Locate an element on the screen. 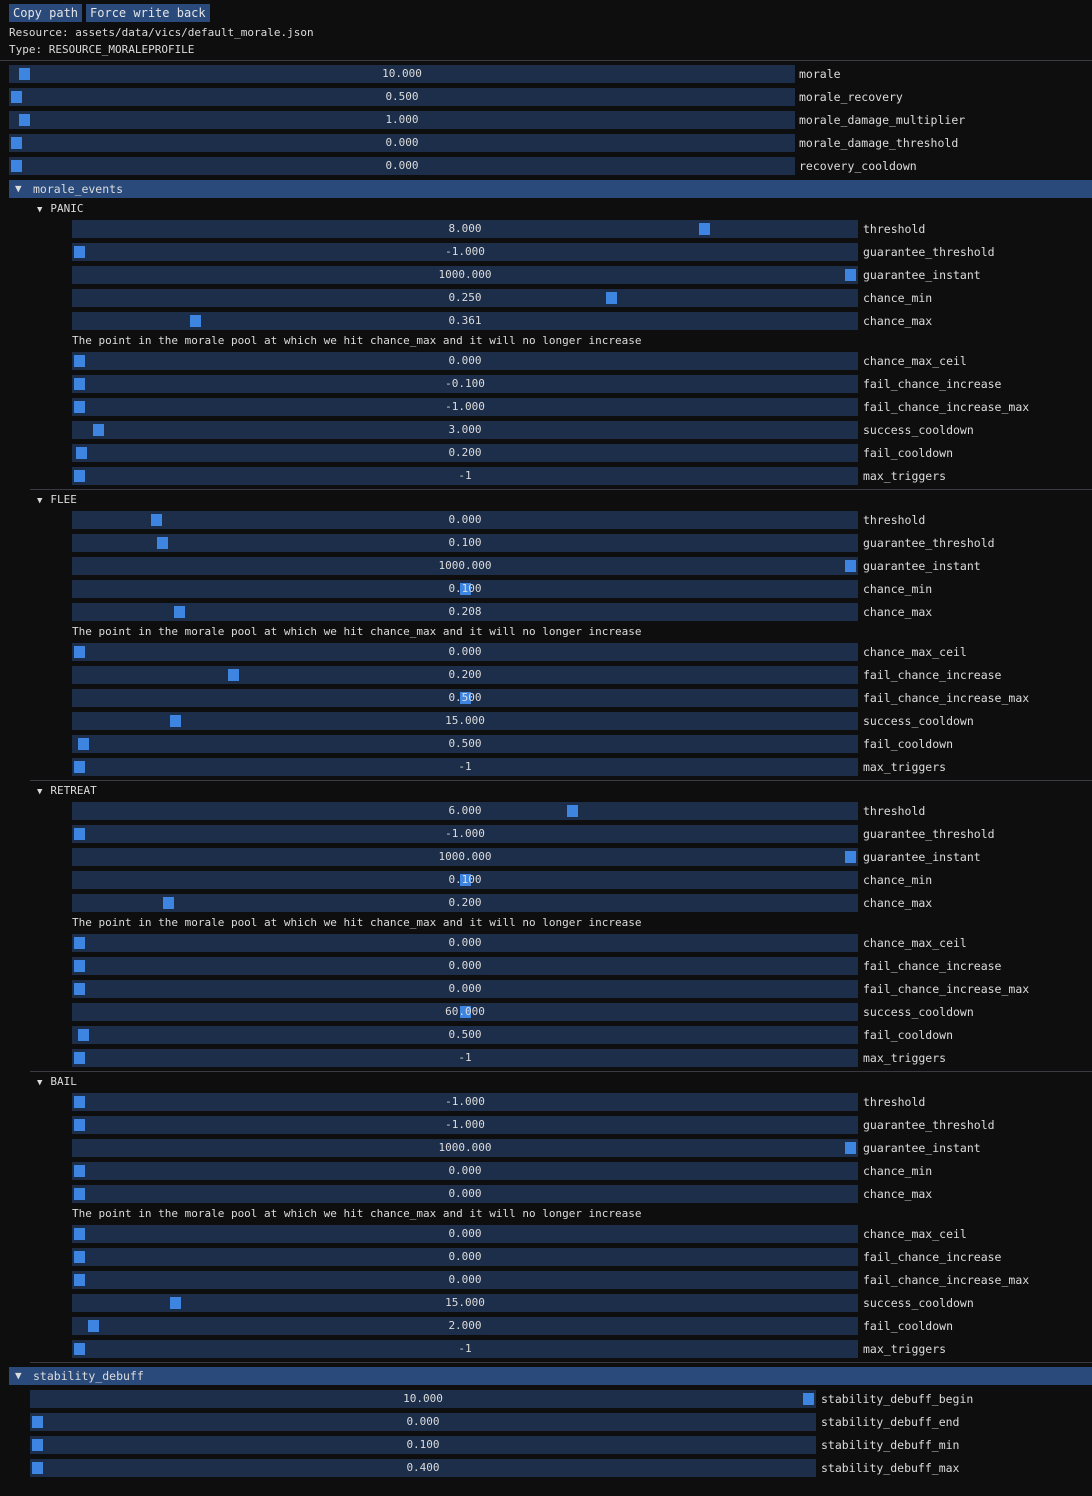  event-field-fail-chance-increase-max-slider: -1.000 is located at coordinates (465, 407).